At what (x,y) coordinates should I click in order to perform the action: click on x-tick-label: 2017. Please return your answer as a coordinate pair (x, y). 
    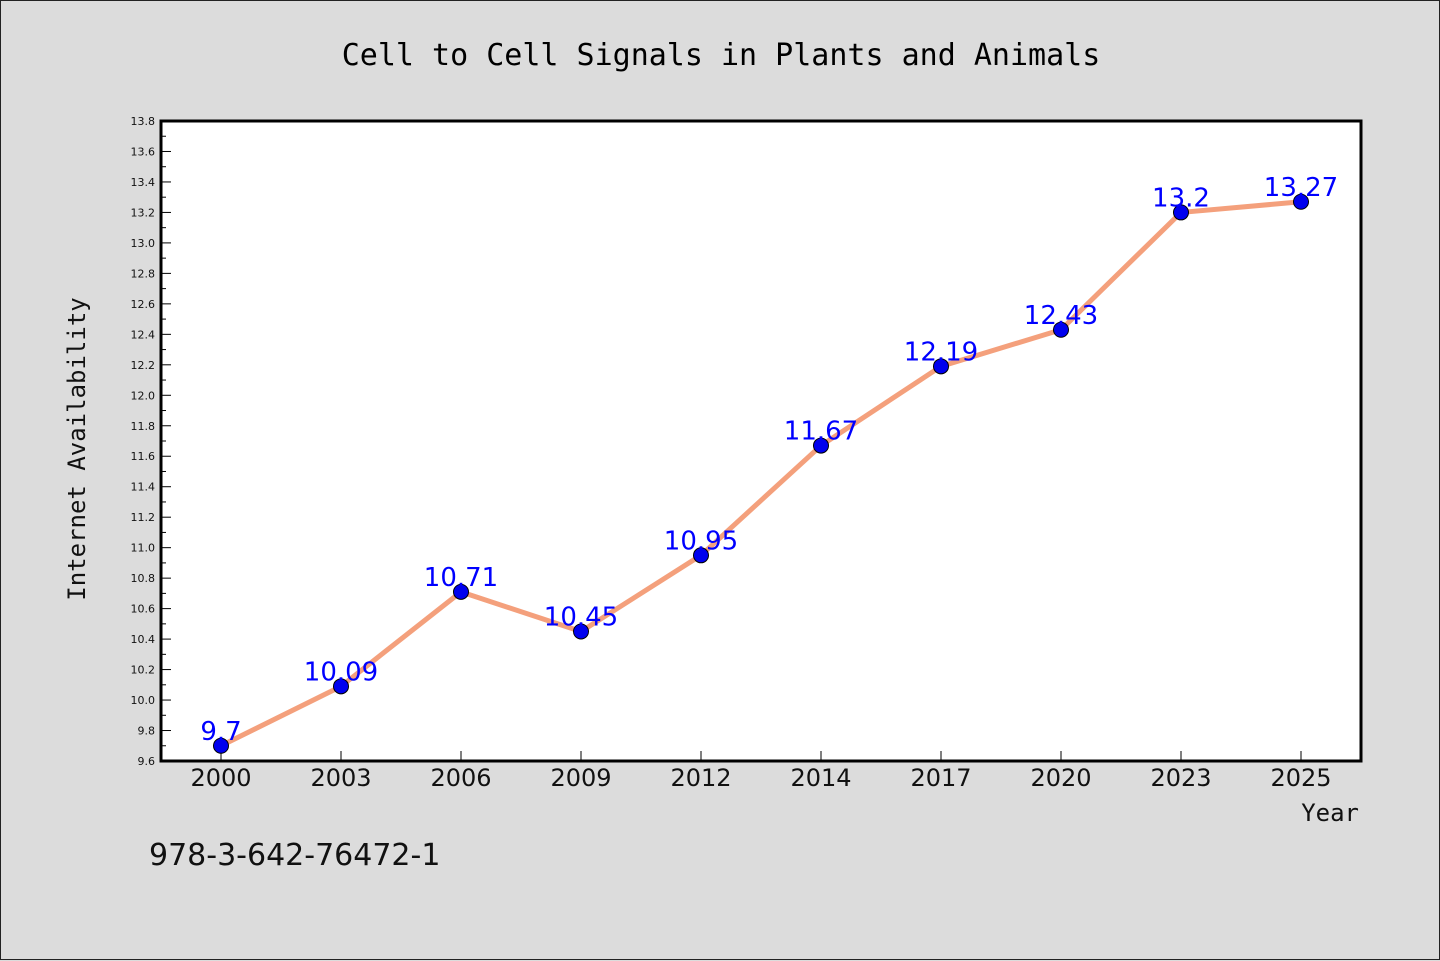
    Looking at the image, I should click on (940, 778).